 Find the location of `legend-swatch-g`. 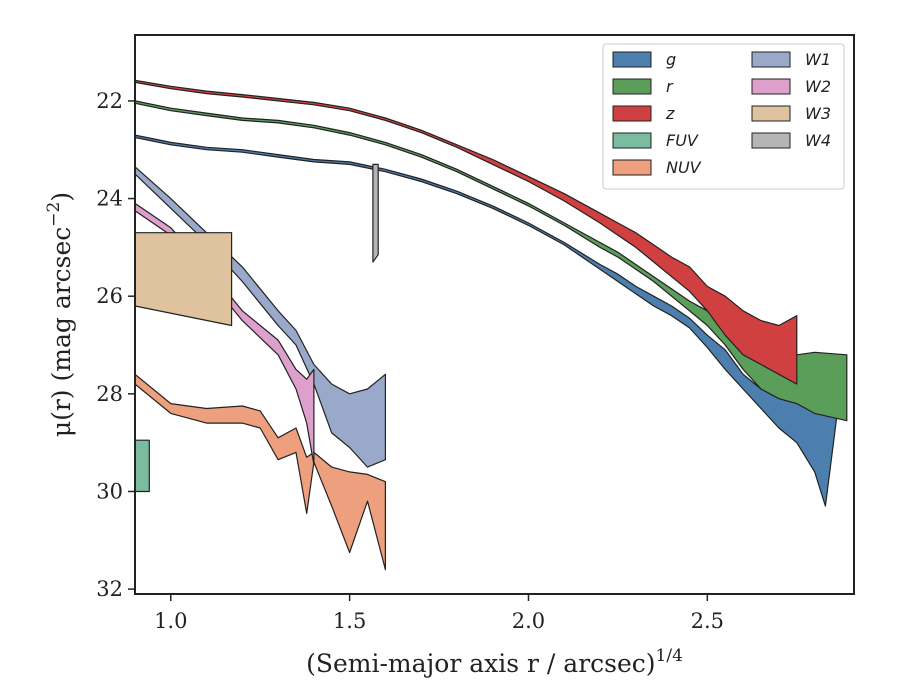

legend-swatch-g is located at coordinates (632, 59).